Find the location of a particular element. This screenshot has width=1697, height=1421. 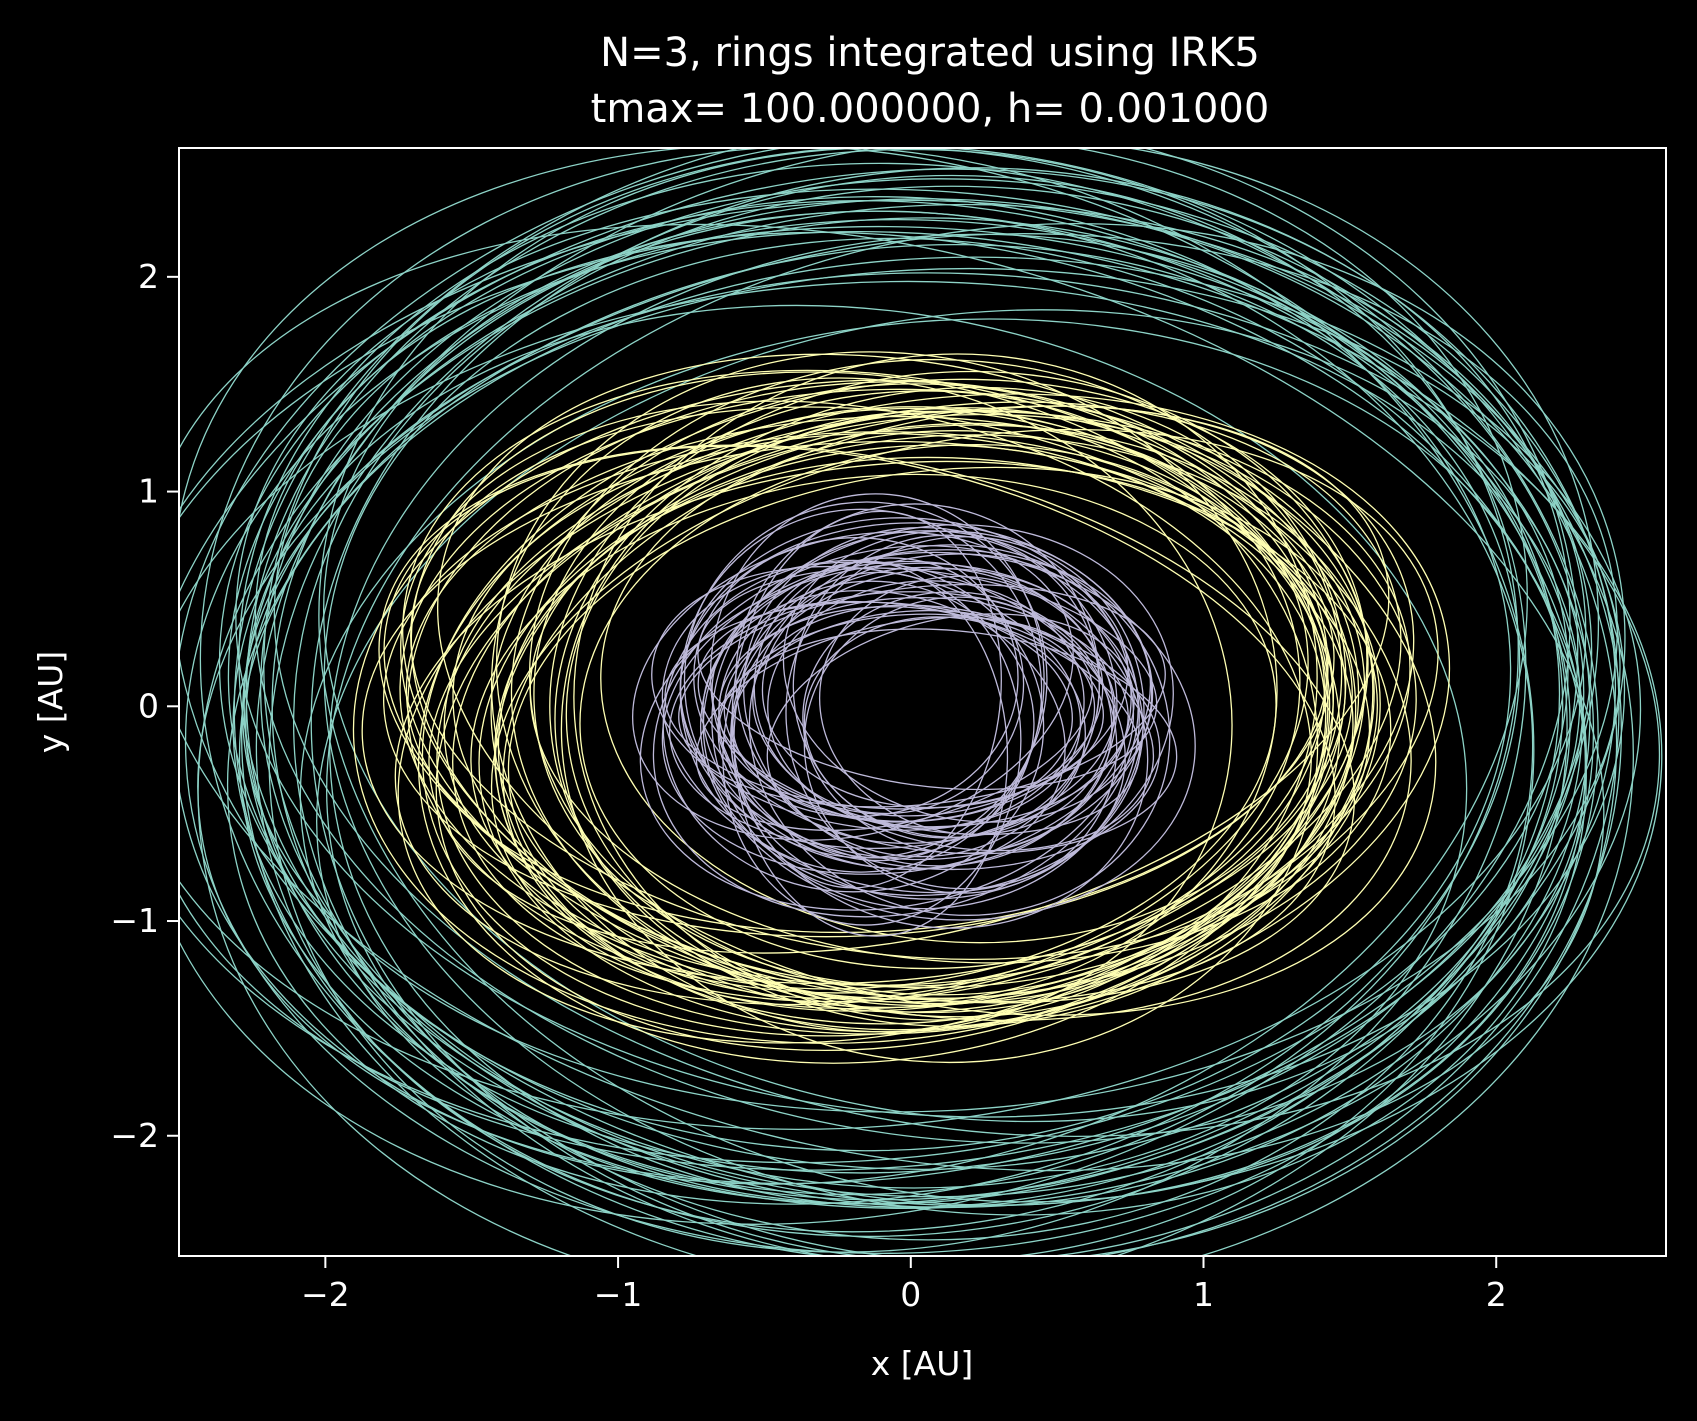

x-axis-ticks: −2 −1 0 1 2 is located at coordinates (904, 1285).